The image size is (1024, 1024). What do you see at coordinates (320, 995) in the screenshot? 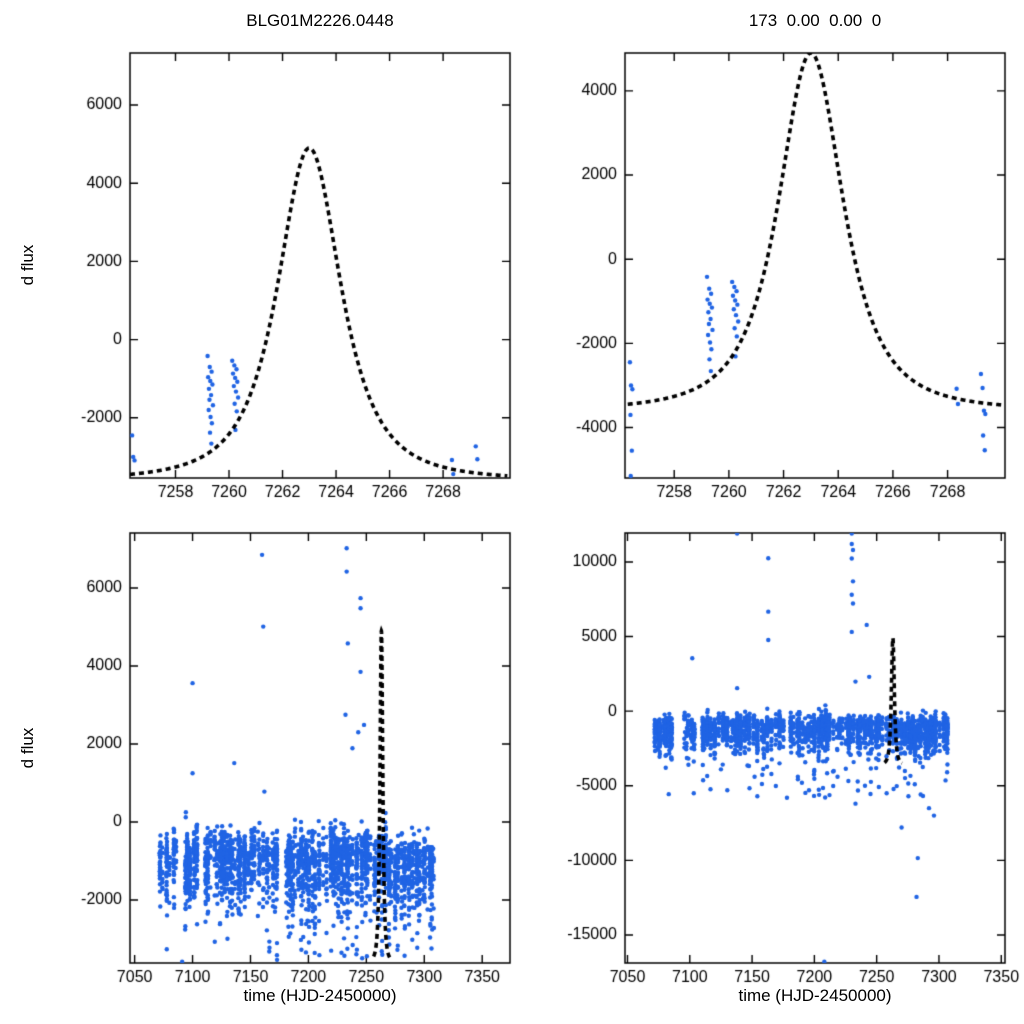
I see `panel-c-x-axis-label: time (HJD-2450000)` at bounding box center [320, 995].